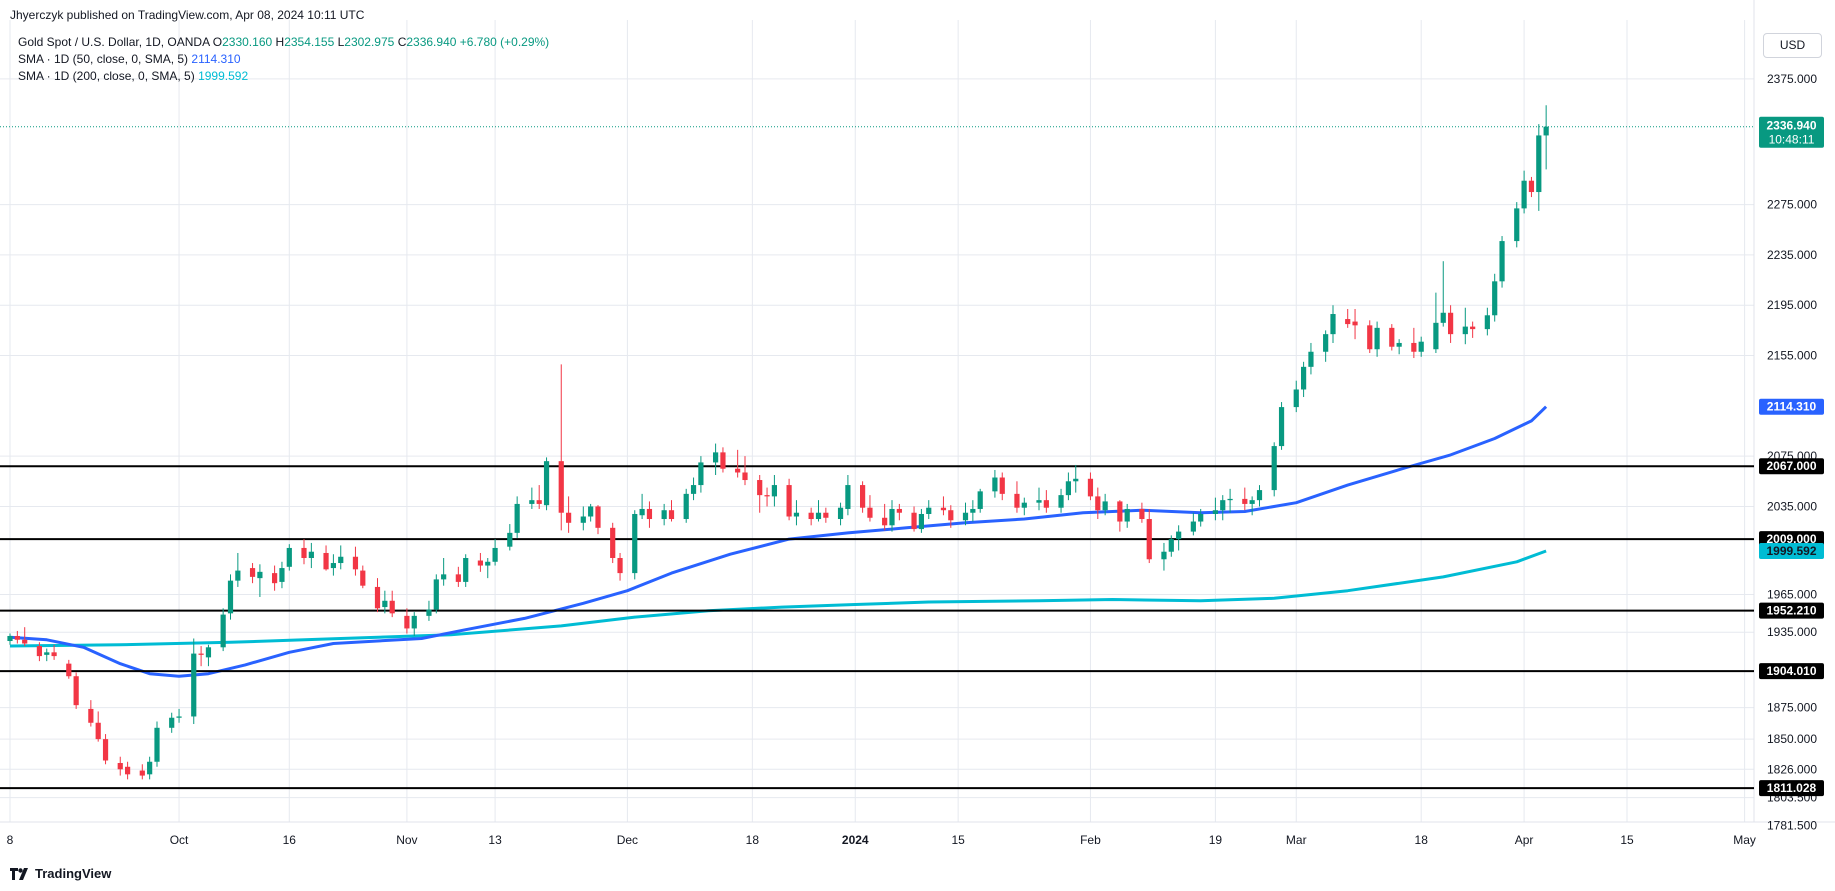 The height and width of the screenshot is (891, 1835). I want to click on level-price-tag: 1904.010, so click(1791, 671).